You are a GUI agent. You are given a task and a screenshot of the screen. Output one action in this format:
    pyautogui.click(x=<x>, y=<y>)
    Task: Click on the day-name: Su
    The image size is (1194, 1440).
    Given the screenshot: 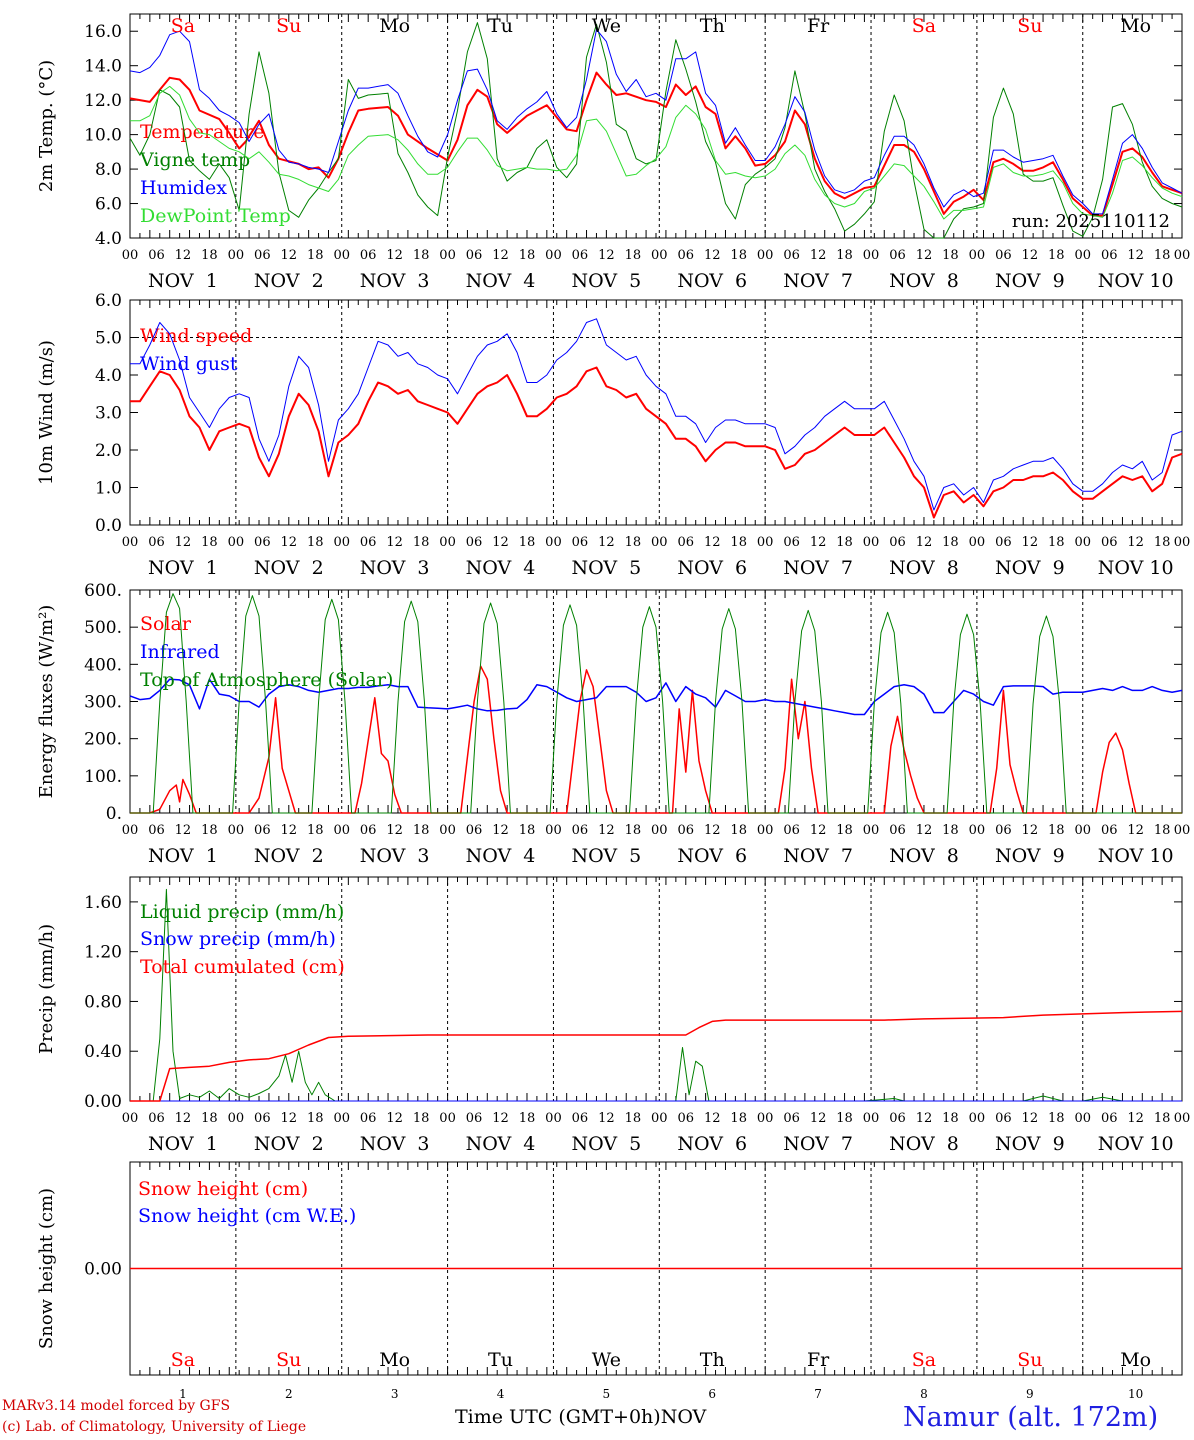 What is the action you would take?
    pyautogui.click(x=1029, y=1360)
    